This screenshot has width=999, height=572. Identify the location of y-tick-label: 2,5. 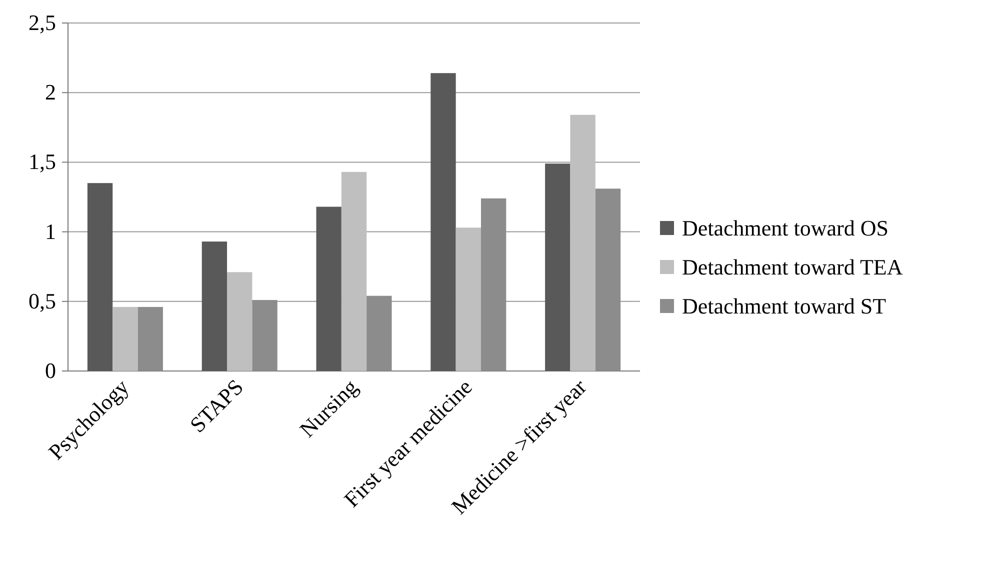
(42, 23).